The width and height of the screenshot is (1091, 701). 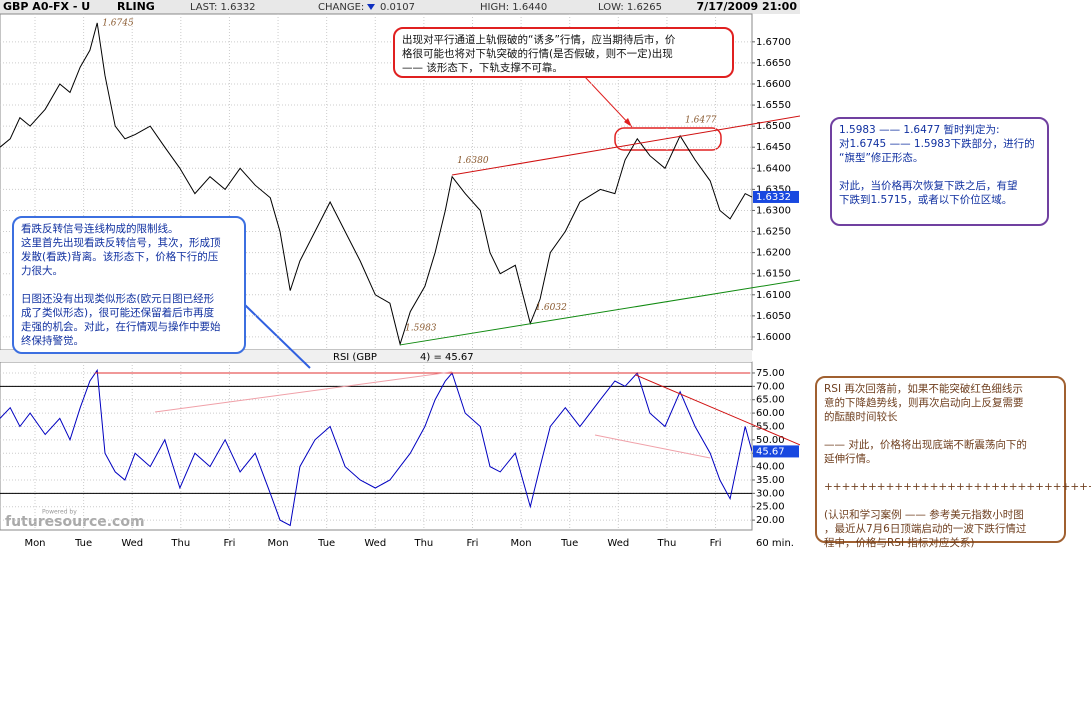 I want to click on y-tick-label: 70.00, so click(x=770, y=386).